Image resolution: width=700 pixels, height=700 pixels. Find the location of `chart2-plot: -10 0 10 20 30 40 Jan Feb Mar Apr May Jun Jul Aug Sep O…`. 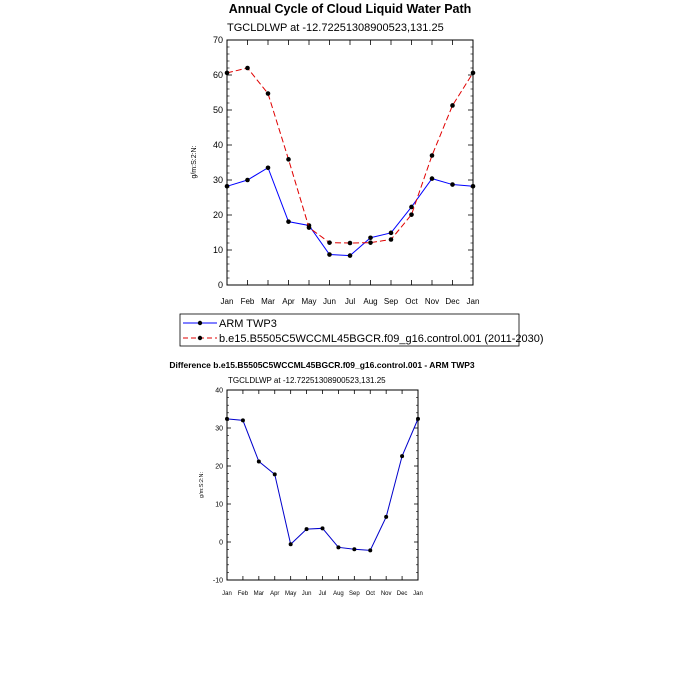

chart2-plot: -10 0 10 20 30 40 Jan Feb Mar Apr May Jun Jul Aug Sep O… is located at coordinates (318, 492).